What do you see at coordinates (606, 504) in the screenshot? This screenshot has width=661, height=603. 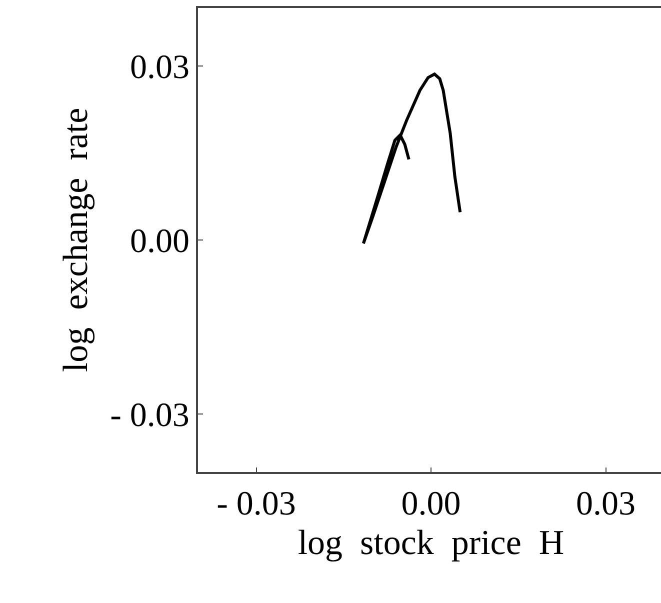 I see `x-tick-label: 0.03` at bounding box center [606, 504].